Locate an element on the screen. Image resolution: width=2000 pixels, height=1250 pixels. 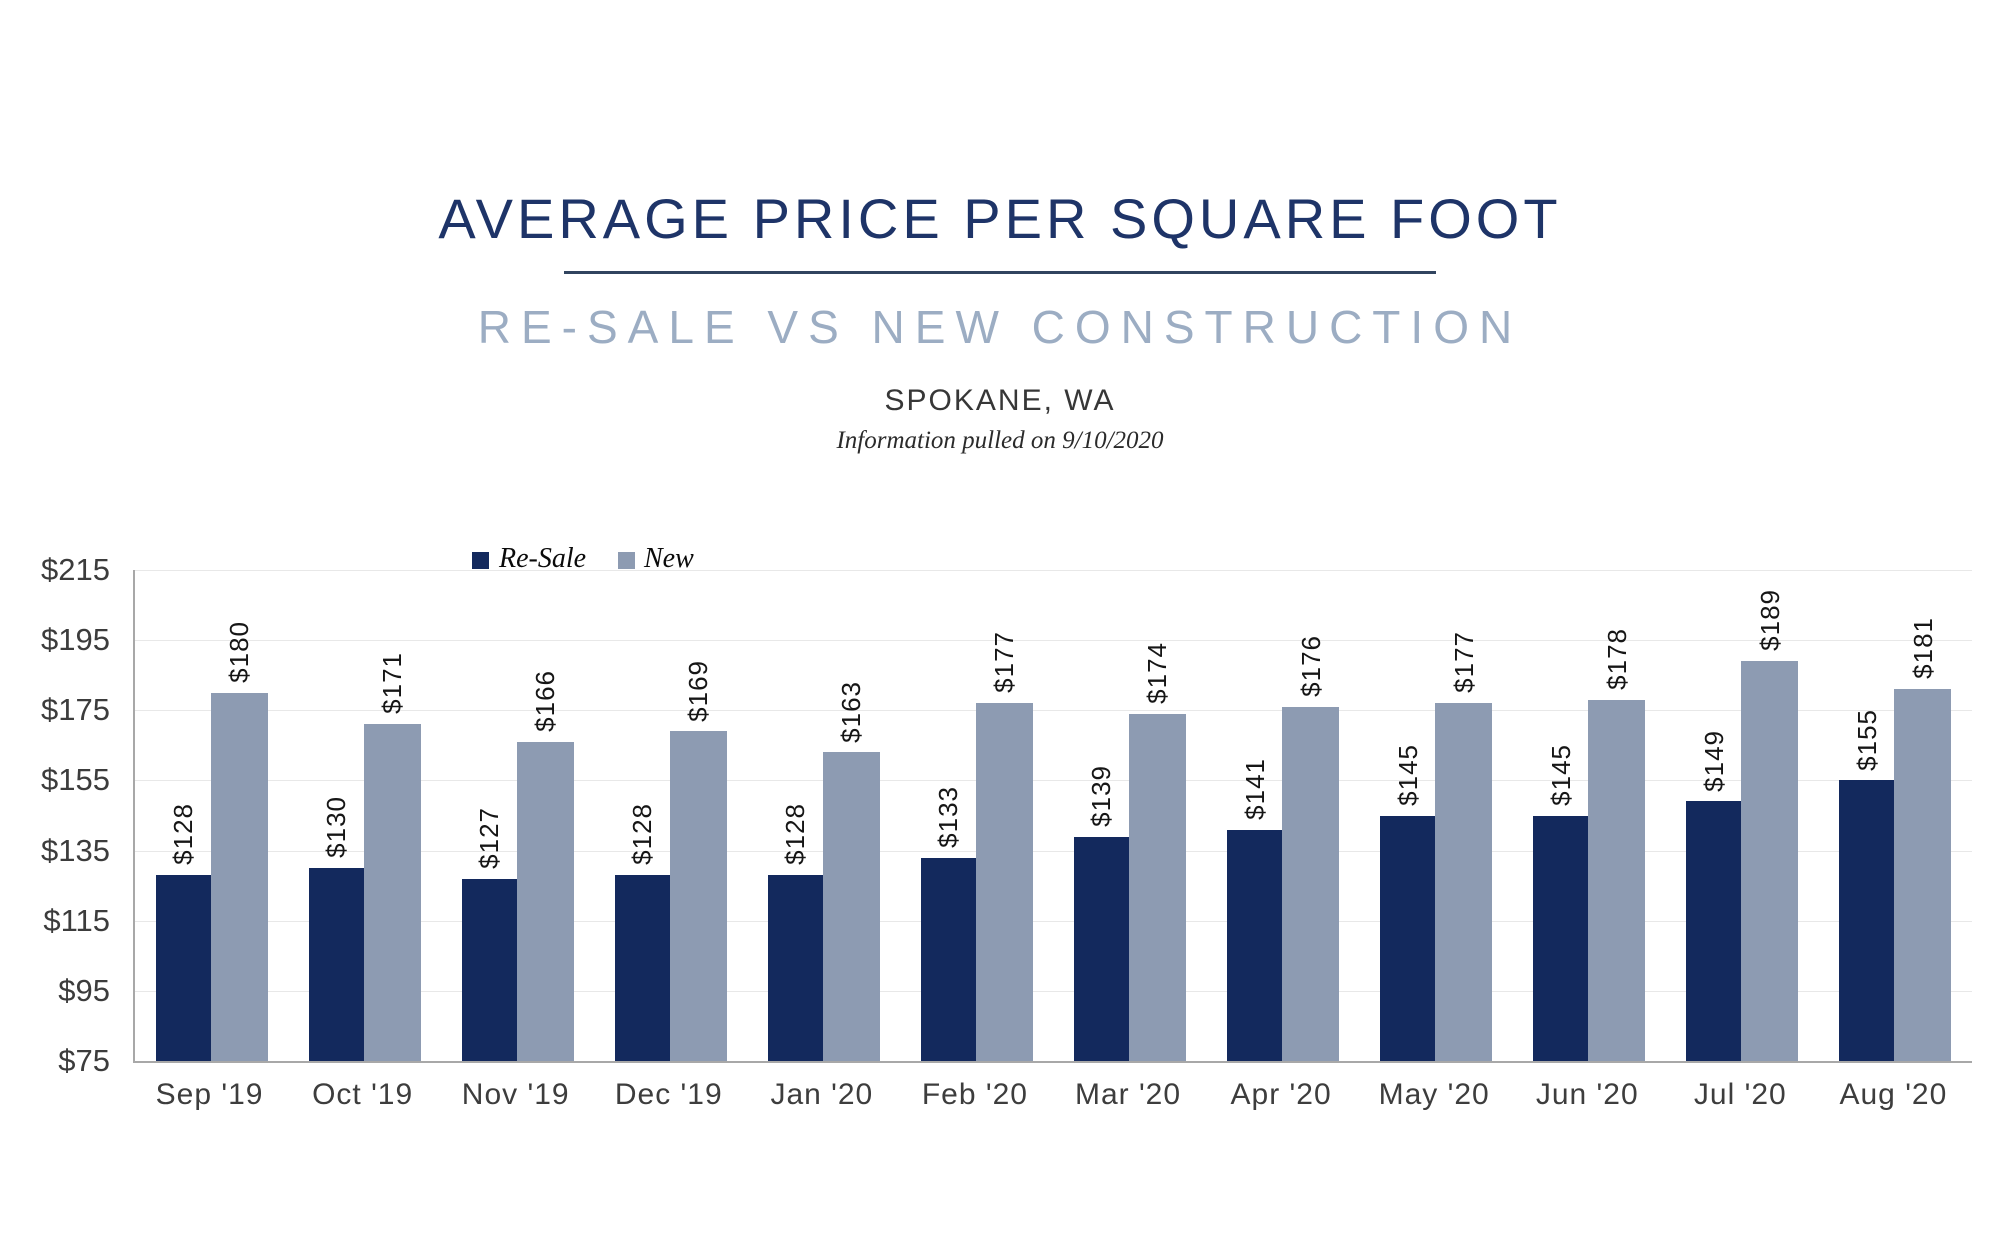
bar-group: $155 $181 is located at coordinates (1895, 815).